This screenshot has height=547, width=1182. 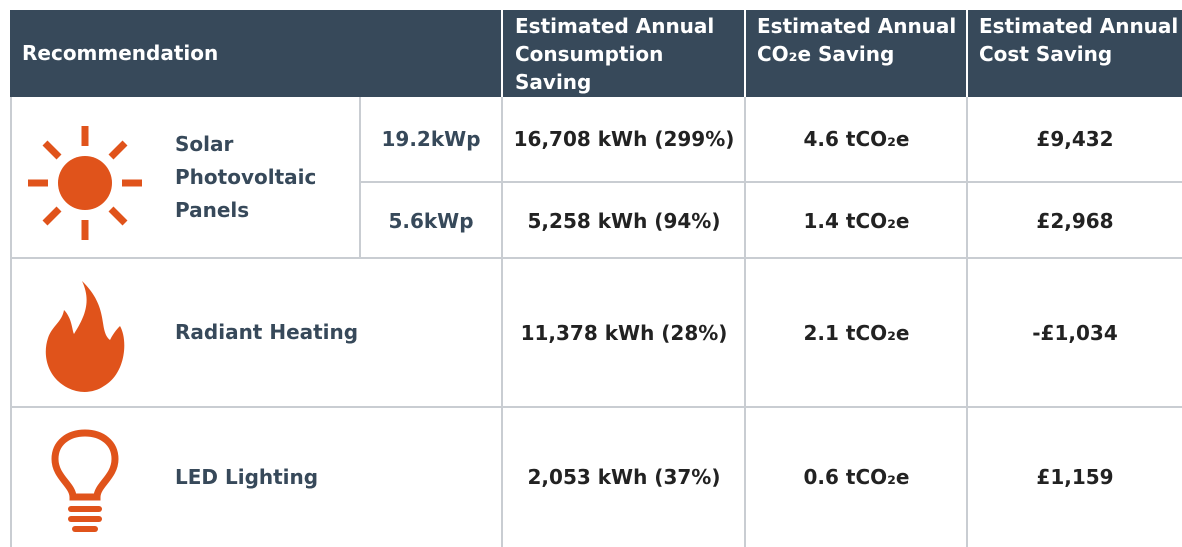 I want to click on name-text: LED Lighting, so click(x=247, y=476).